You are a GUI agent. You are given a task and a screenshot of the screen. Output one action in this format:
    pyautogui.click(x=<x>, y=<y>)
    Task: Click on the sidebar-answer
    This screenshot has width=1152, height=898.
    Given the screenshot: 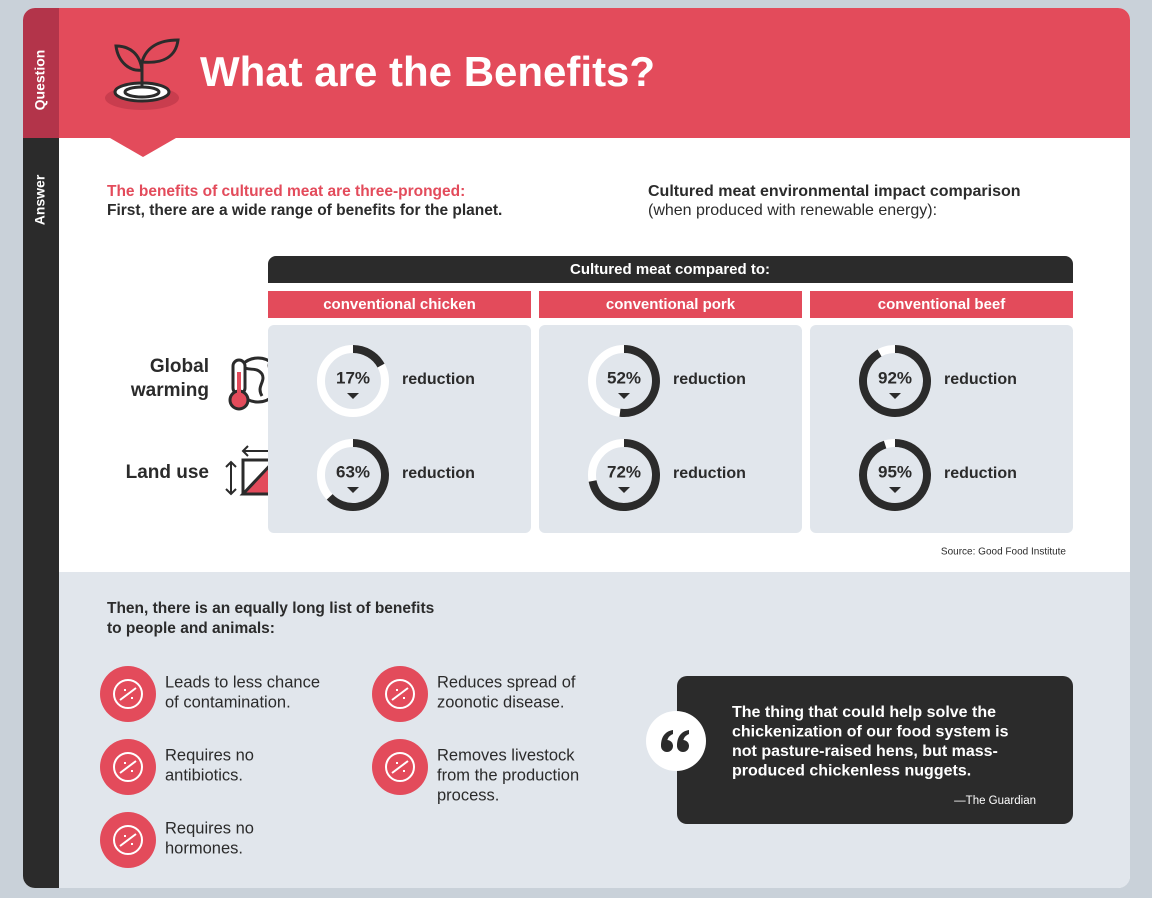 What is the action you would take?
    pyautogui.click(x=41, y=513)
    